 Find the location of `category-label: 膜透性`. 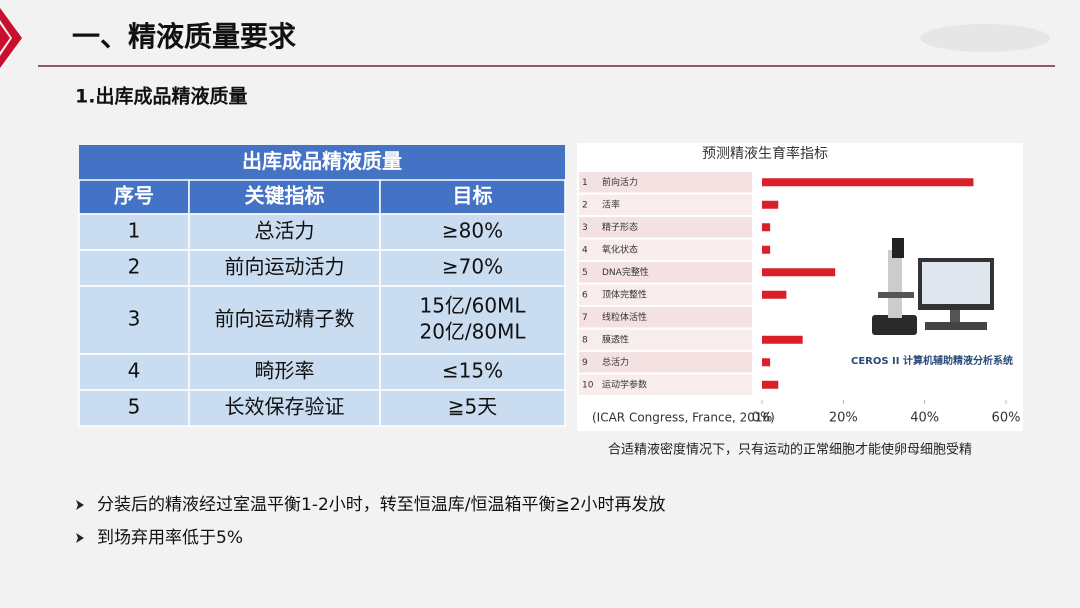

category-label: 膜透性 is located at coordinates (615, 339).